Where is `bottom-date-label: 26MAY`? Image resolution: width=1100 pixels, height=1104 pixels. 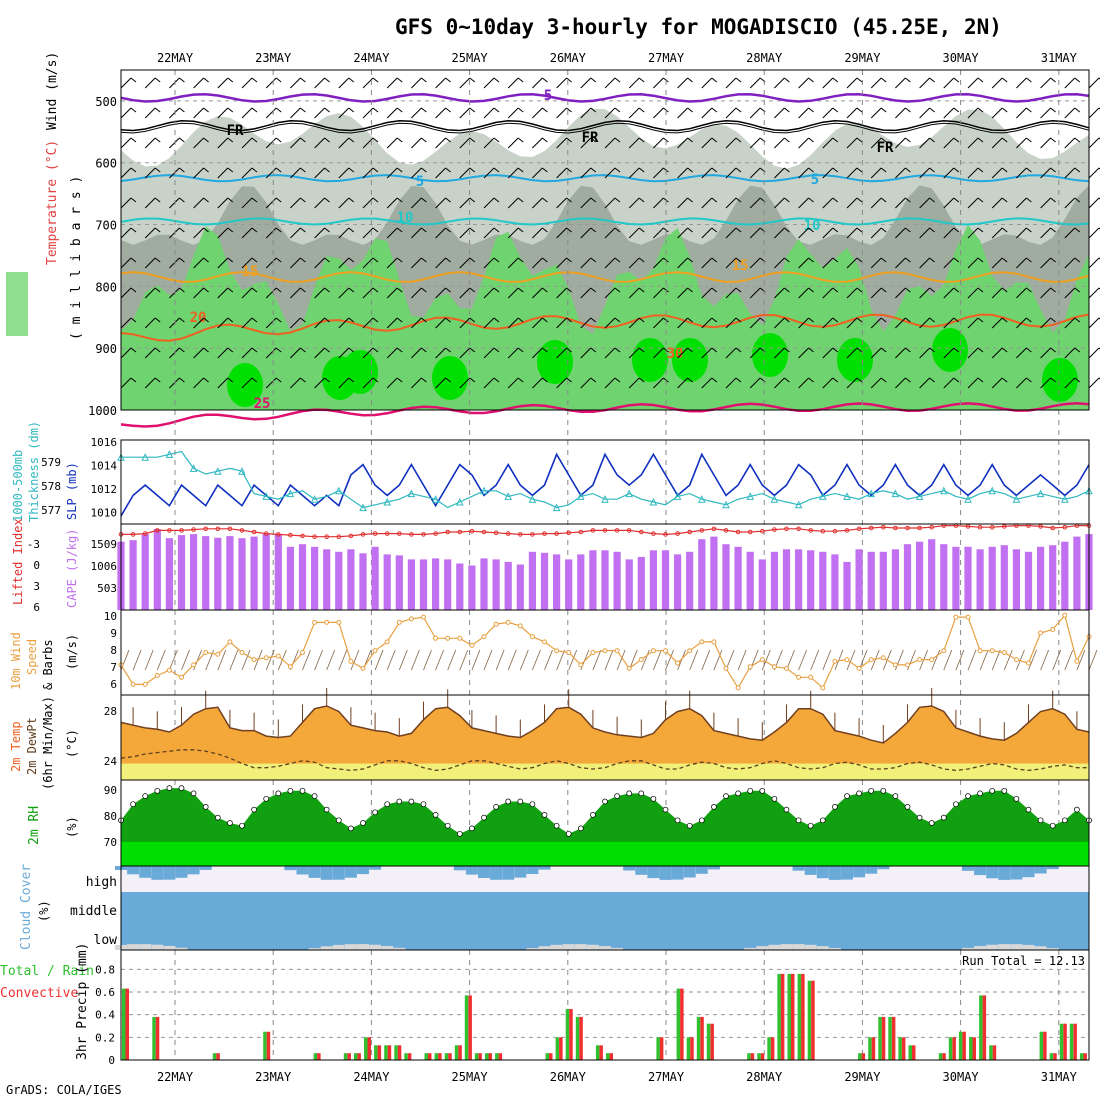 bottom-date-label: 26MAY is located at coordinates (568, 1077).